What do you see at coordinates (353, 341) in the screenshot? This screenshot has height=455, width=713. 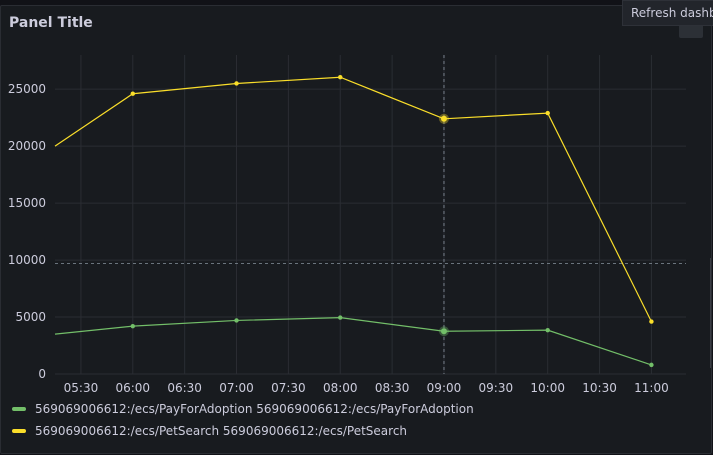 I see `series-line` at bounding box center [353, 341].